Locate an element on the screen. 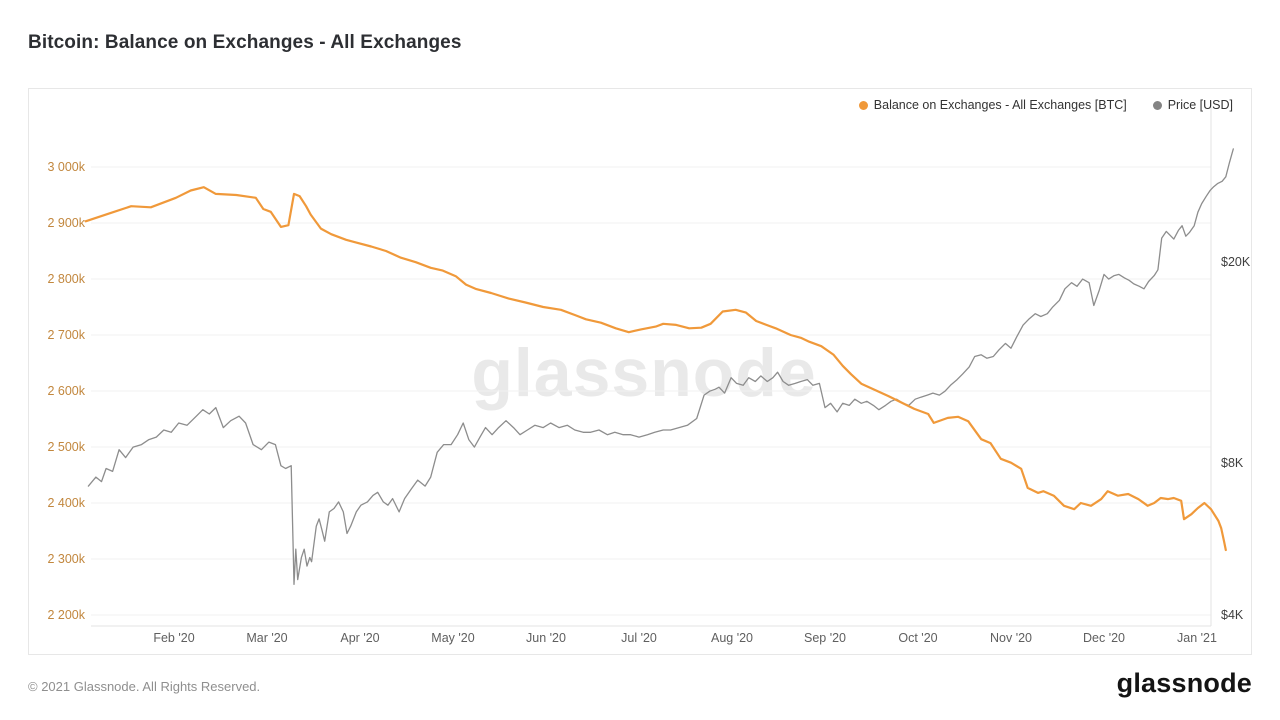 The image size is (1280, 720). legend-item-price: Price [USD] is located at coordinates (1192, 105).